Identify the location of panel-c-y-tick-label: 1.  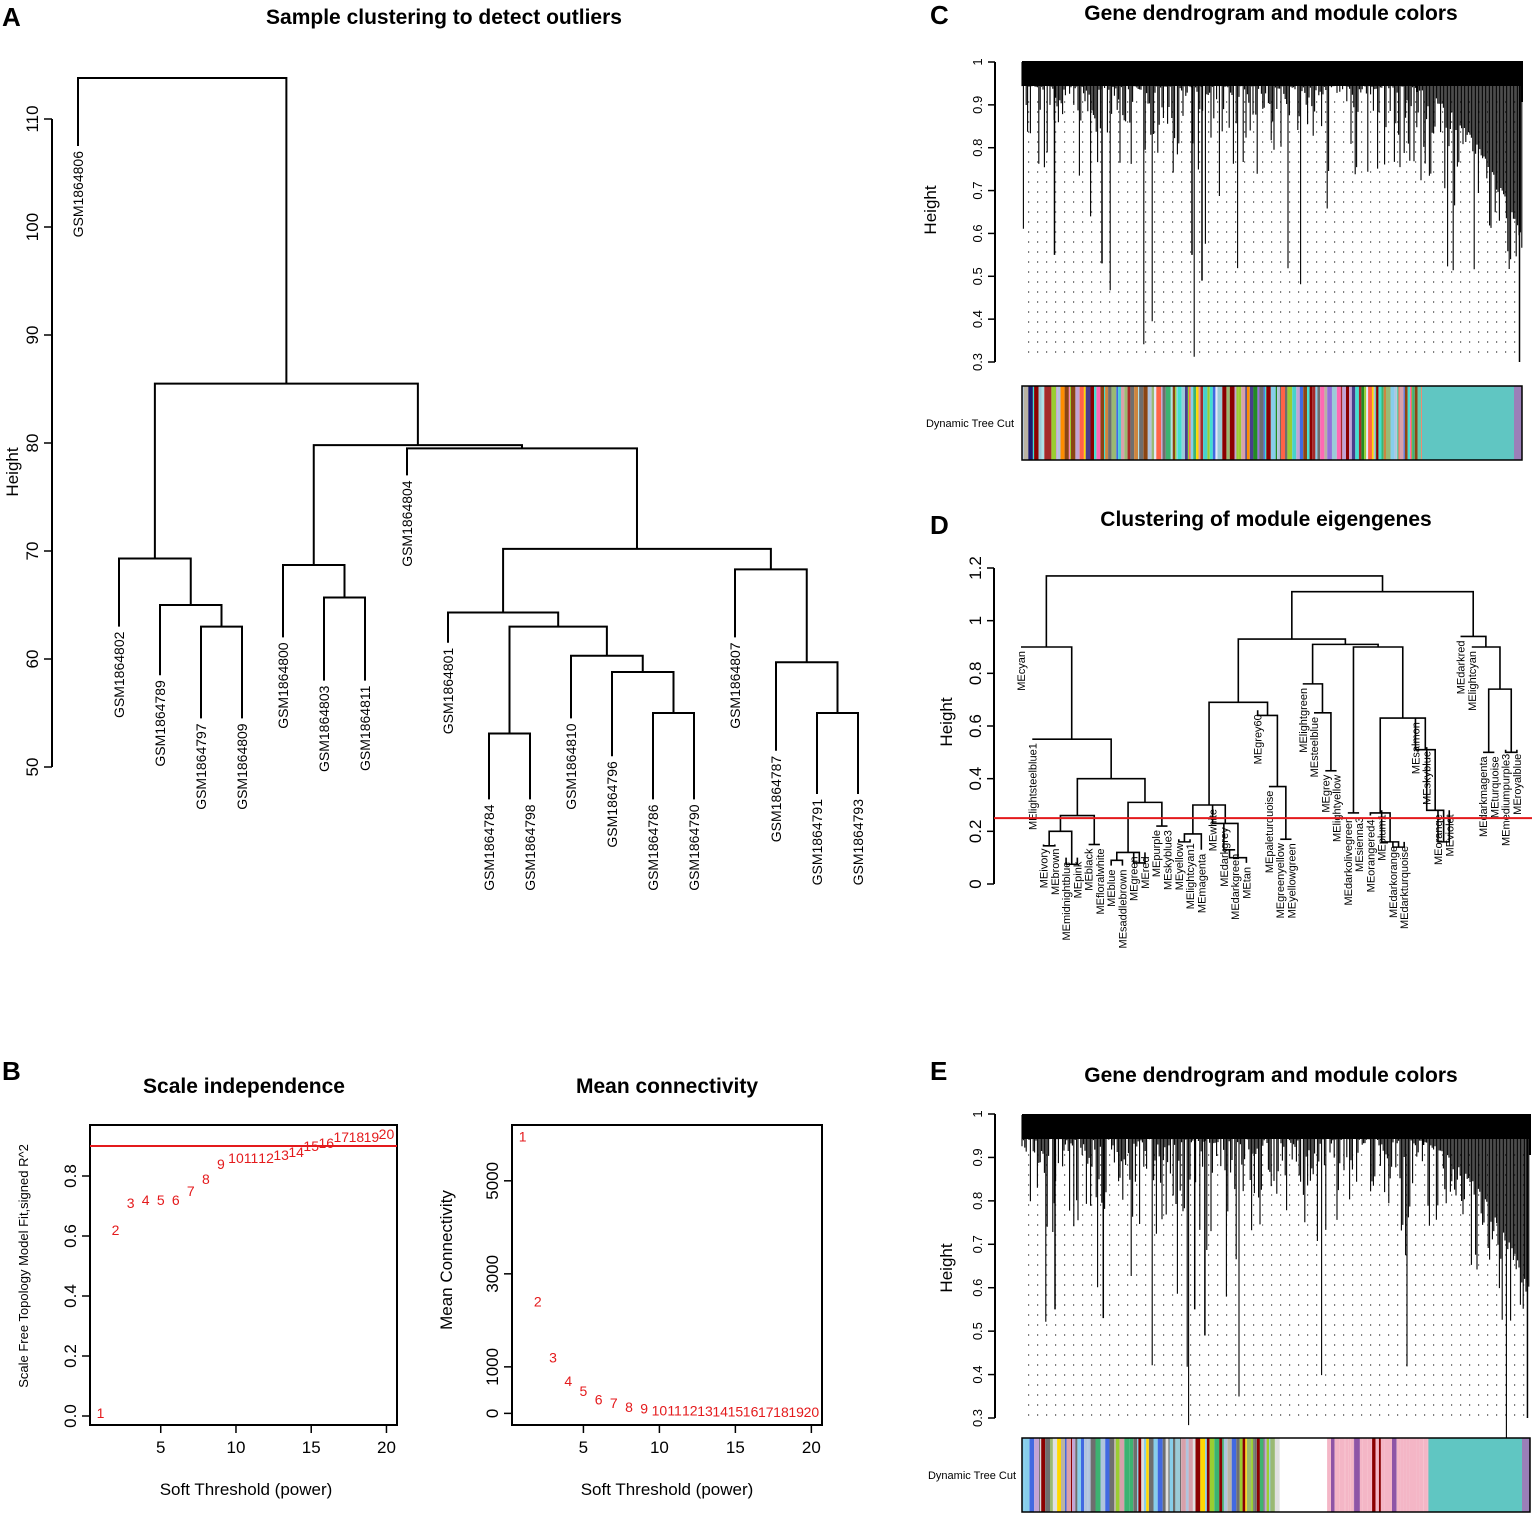
(977, 61).